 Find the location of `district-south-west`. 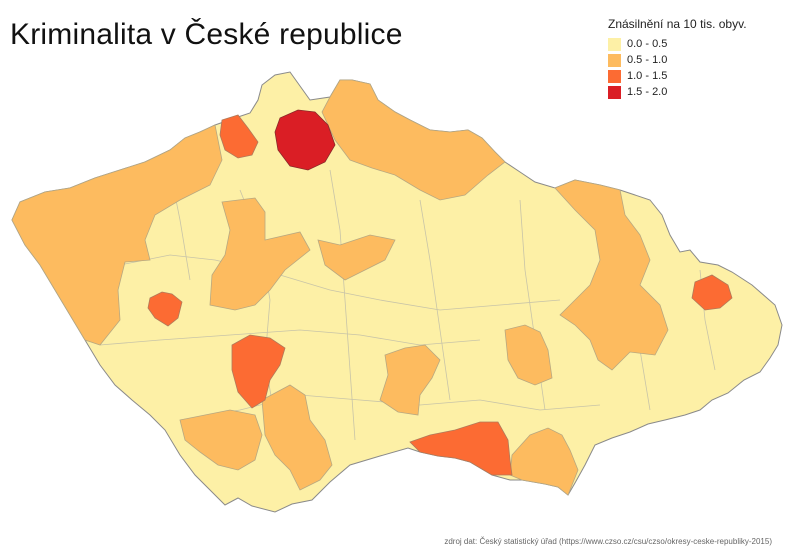

district-south-west is located at coordinates (221, 440).